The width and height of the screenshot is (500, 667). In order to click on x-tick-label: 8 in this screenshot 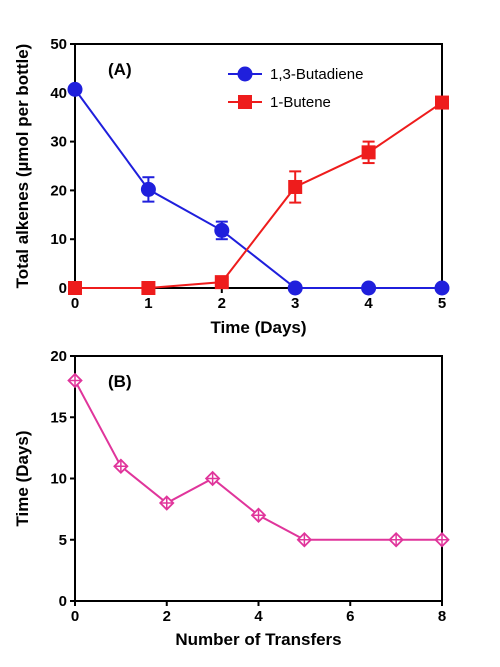, I will do `click(442, 616)`.